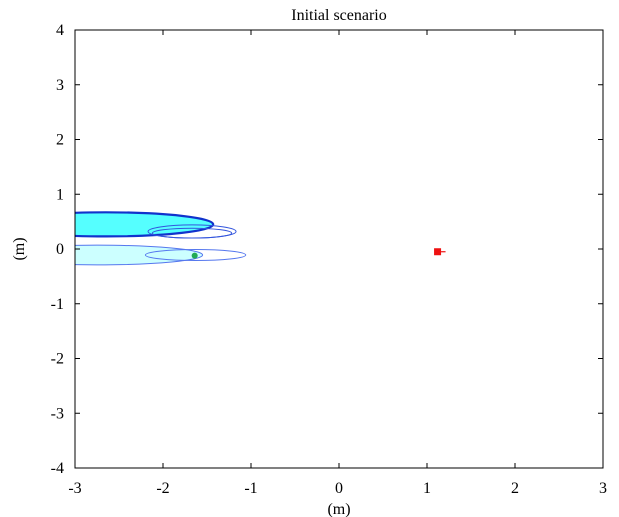 The image size is (619, 517). What do you see at coordinates (339, 15) in the screenshot?
I see `chart-title: Initial scenario` at bounding box center [339, 15].